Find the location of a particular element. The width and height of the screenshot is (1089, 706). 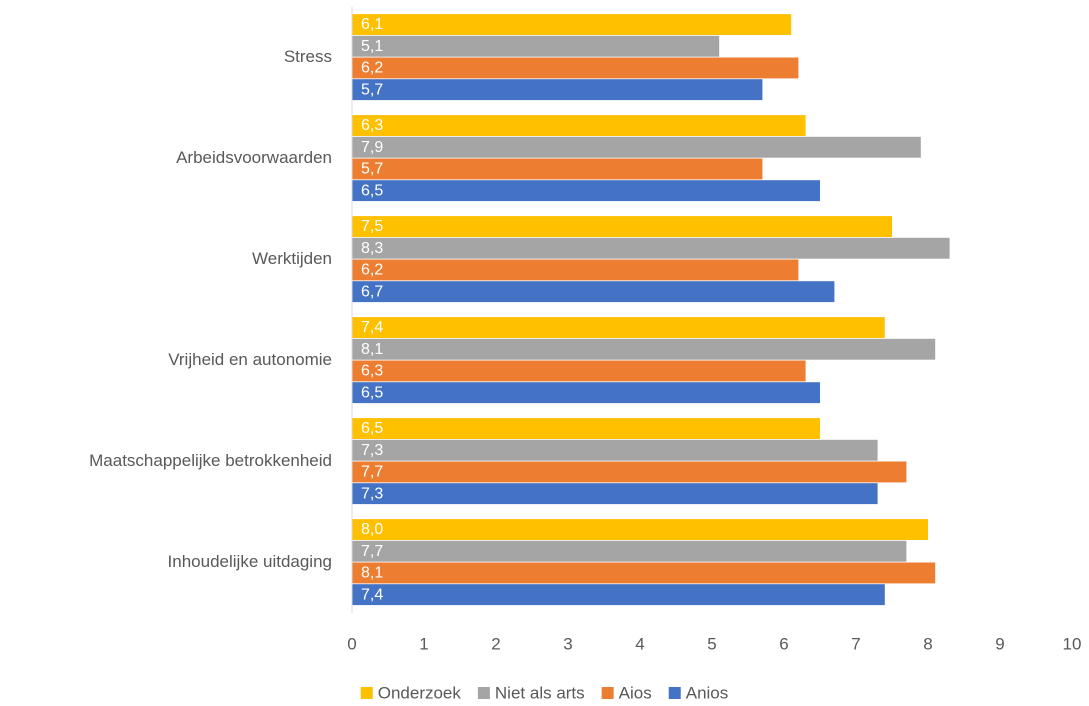

x-tick-label: 5 is located at coordinates (711, 643).